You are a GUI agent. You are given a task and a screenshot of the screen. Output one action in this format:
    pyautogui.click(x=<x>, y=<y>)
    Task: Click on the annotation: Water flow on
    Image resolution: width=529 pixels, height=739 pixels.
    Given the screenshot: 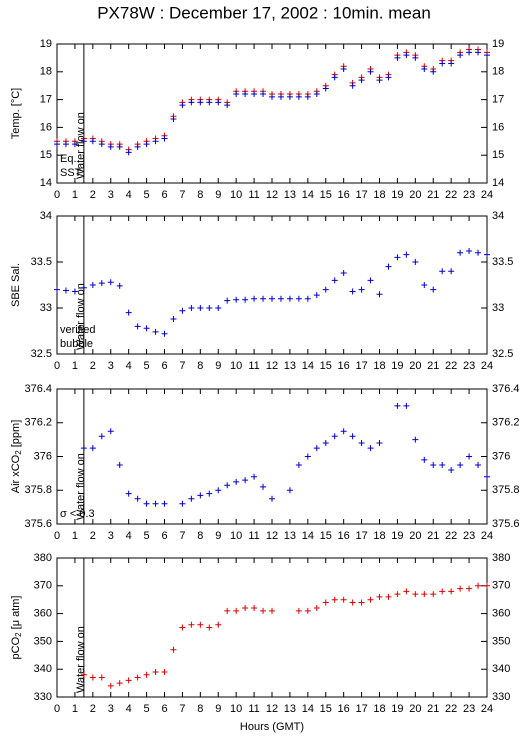 What is the action you would take?
    pyautogui.click(x=81, y=145)
    